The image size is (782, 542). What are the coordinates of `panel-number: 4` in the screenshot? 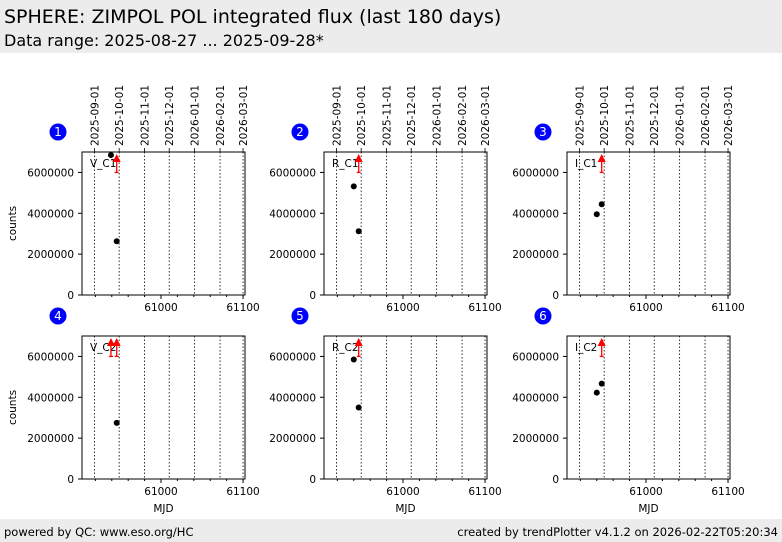 It's located at (58, 316).